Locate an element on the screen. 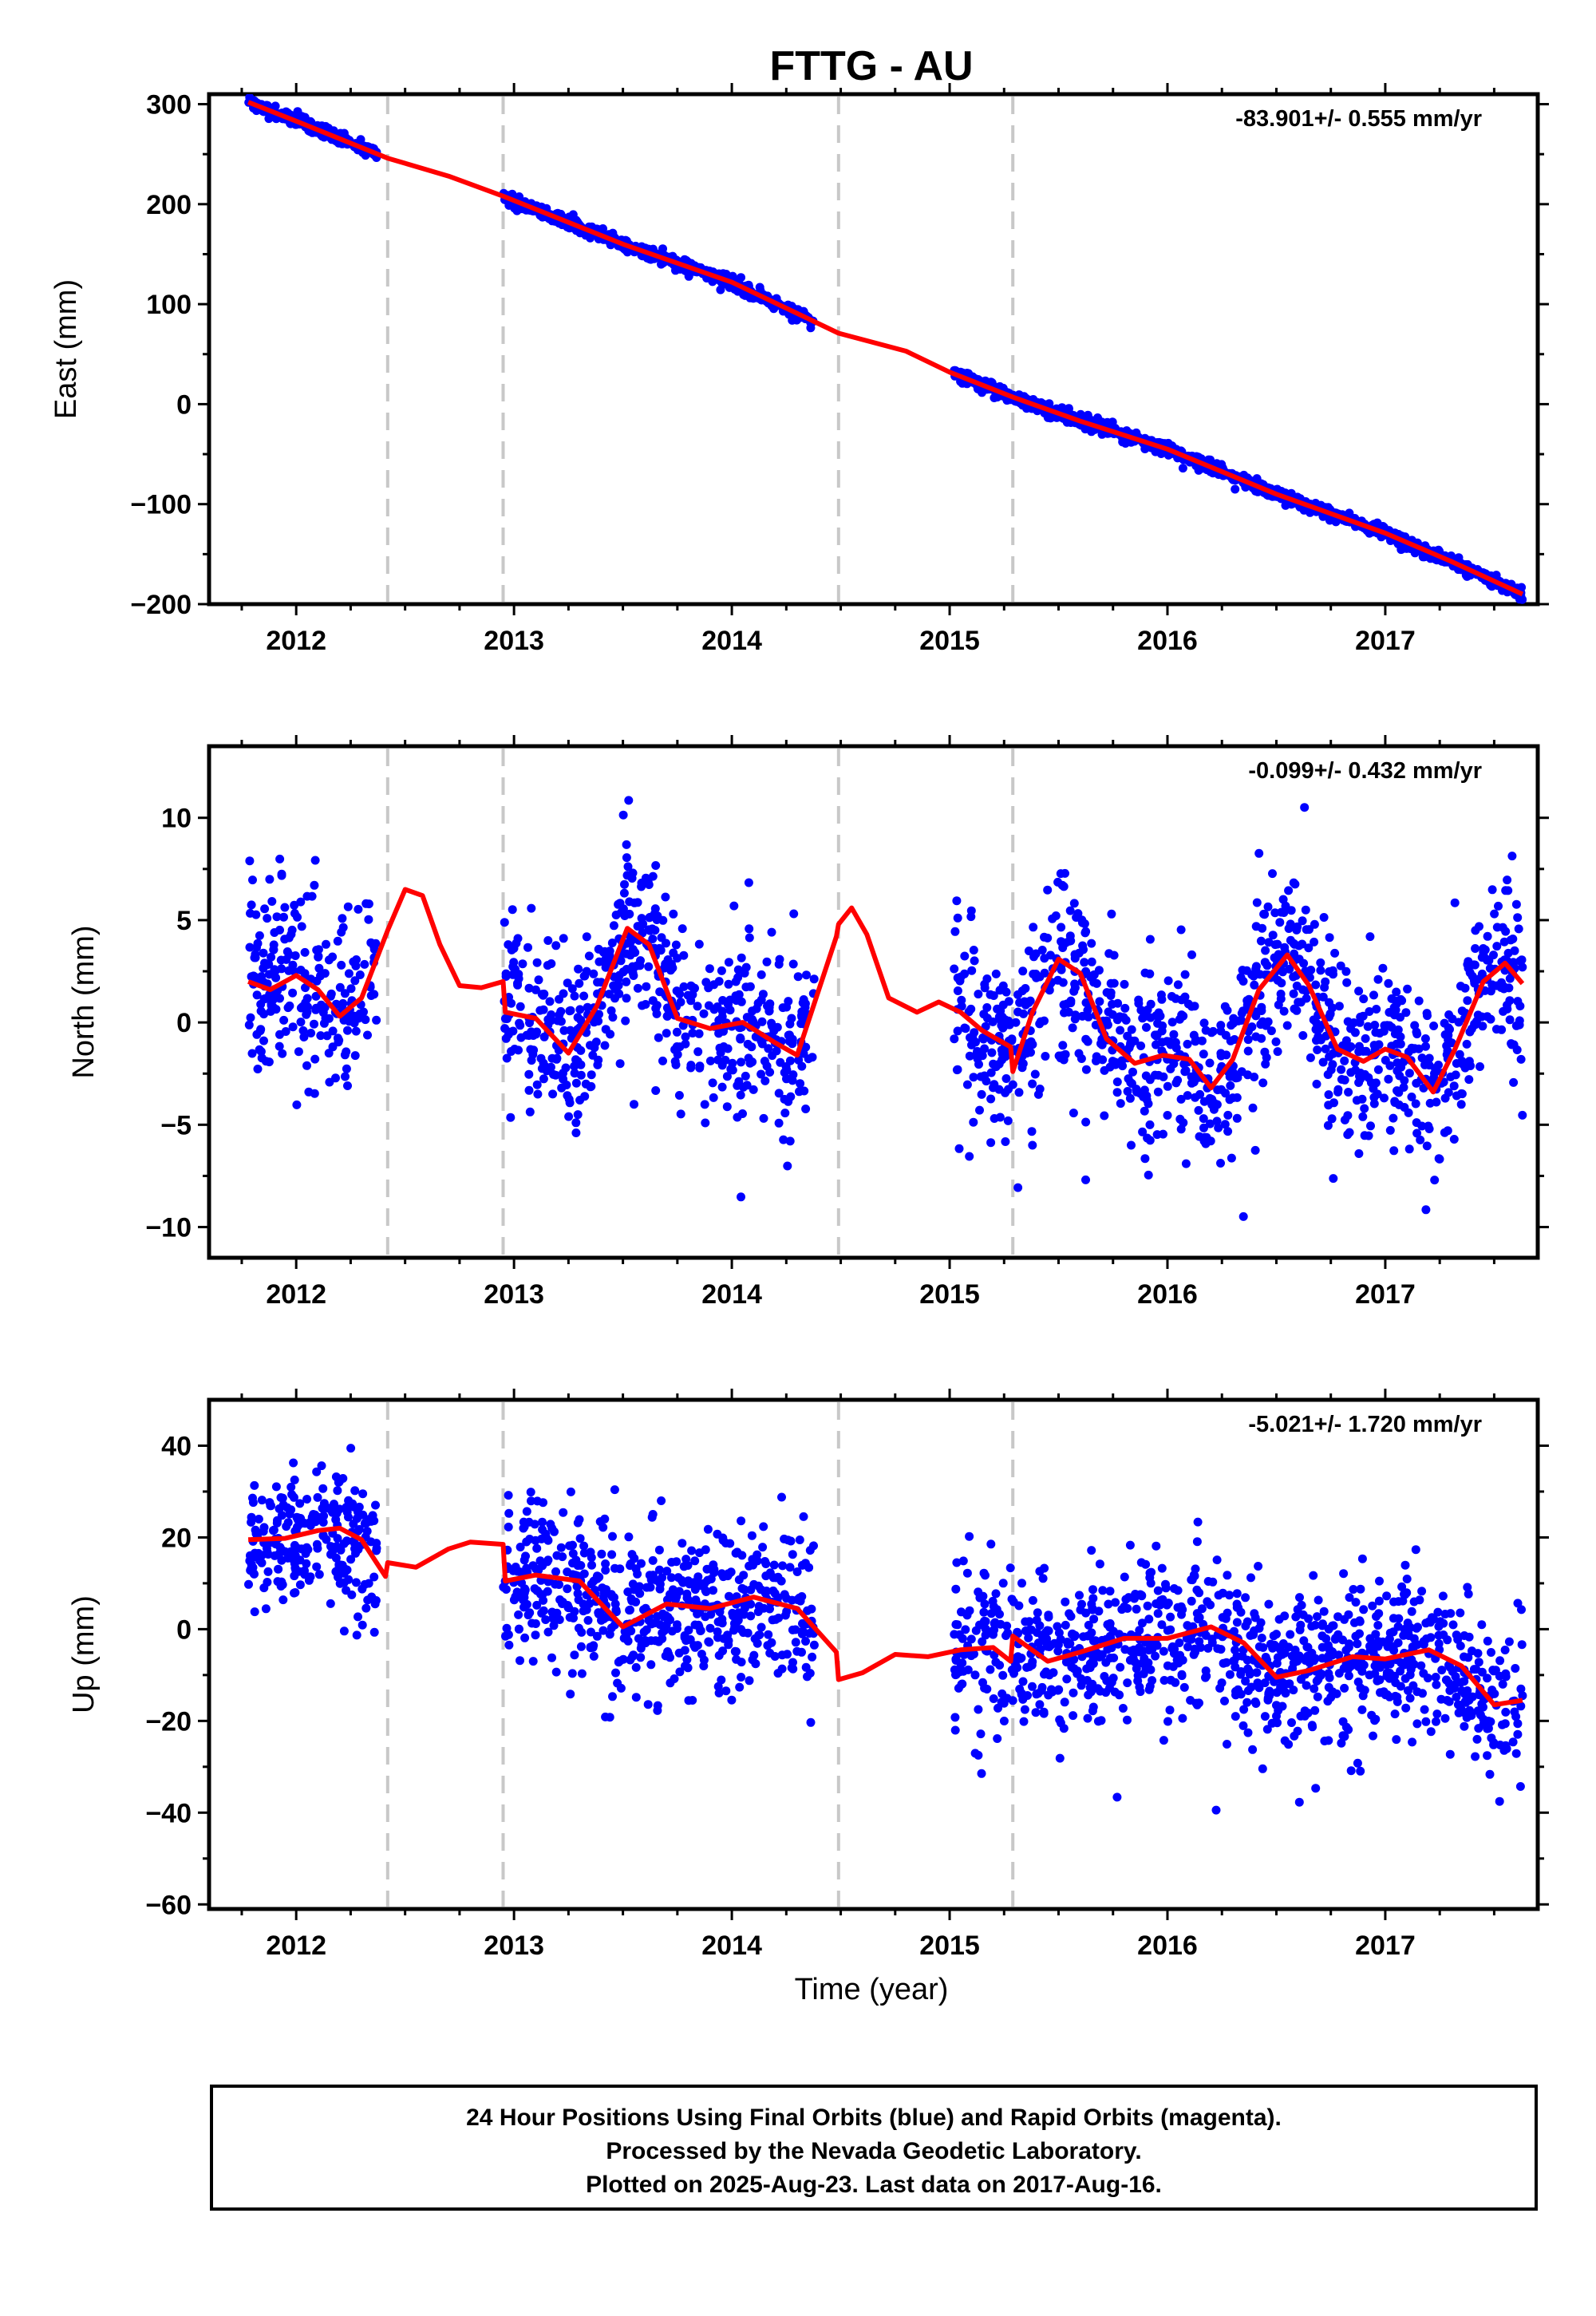 The width and height of the screenshot is (1596, 2316). y-axis-label: East (mm) is located at coordinates (66, 349).